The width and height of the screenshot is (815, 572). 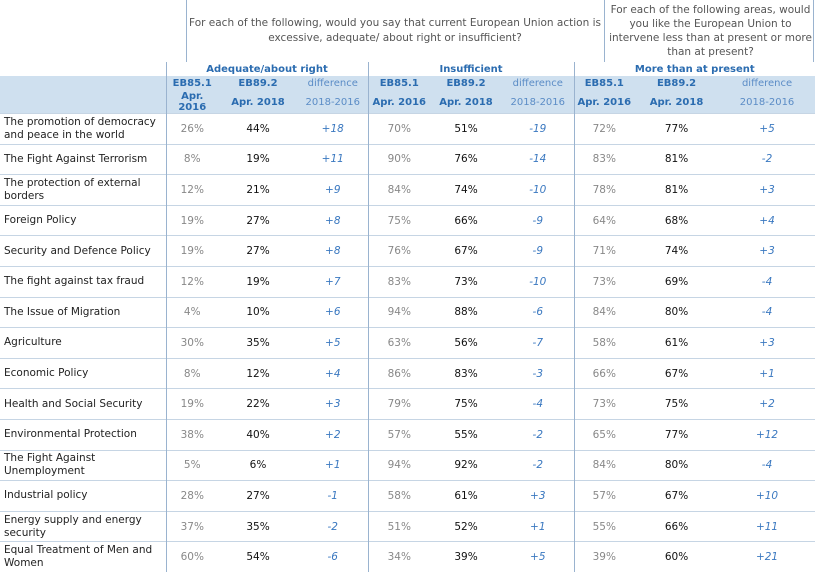 What do you see at coordinates (191, 159) in the screenshot?
I see `value-cell: 8%` at bounding box center [191, 159].